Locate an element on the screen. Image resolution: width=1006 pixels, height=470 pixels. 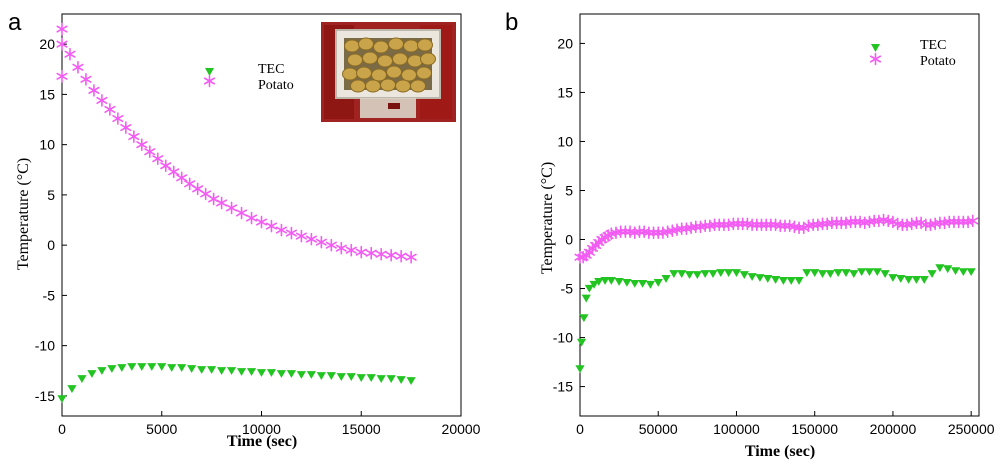
x-tick-label: 20000 is located at coordinates (461, 429).